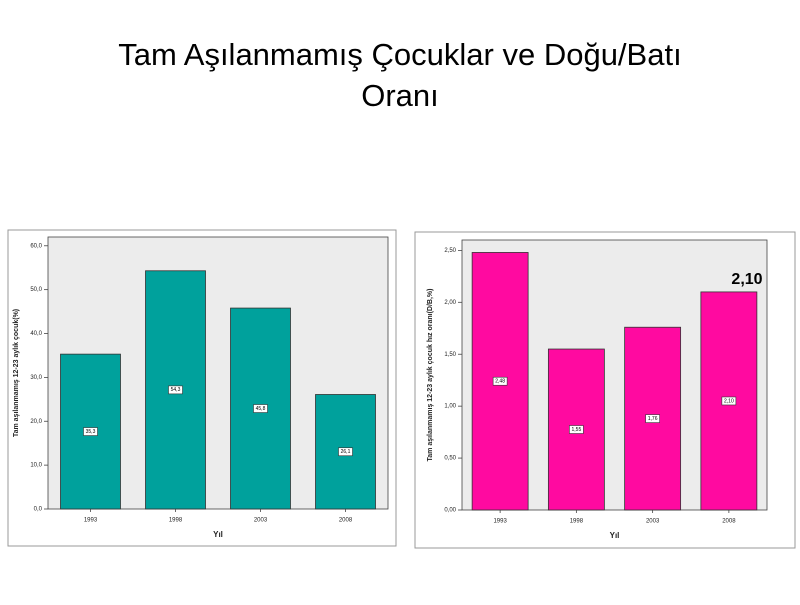 The height and width of the screenshot is (605, 800). What do you see at coordinates (450, 251) in the screenshot?
I see `y-tick-label: 2,50` at bounding box center [450, 251].